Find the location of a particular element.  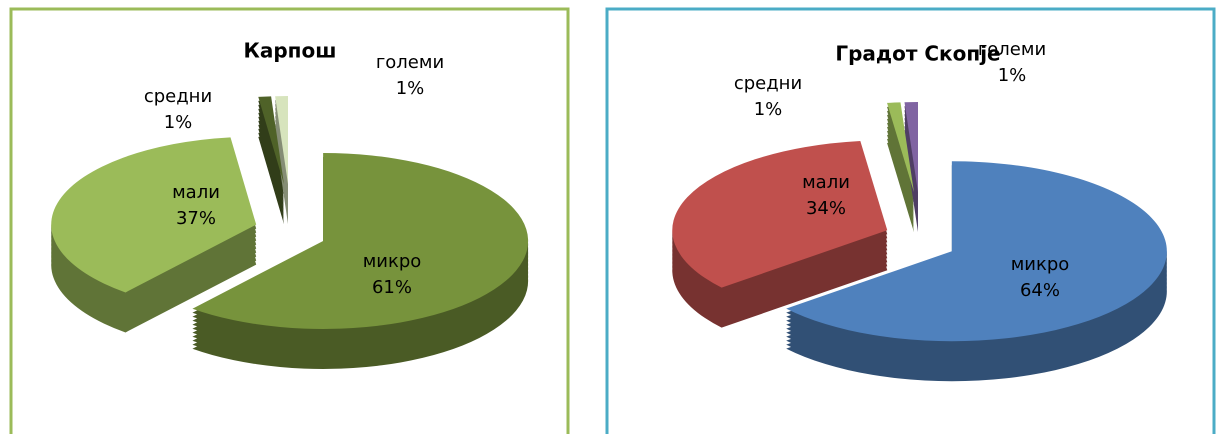

chart-title: Карпош is located at coordinates (290, 51).